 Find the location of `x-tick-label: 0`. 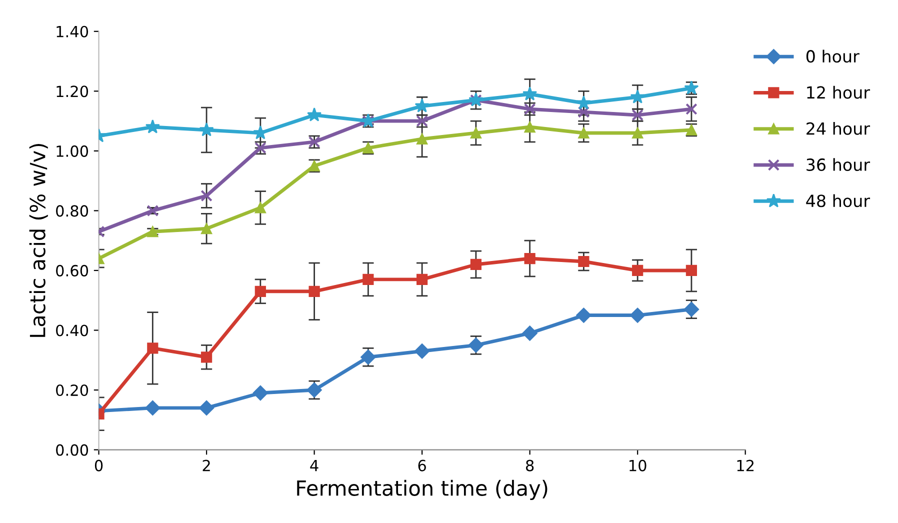

x-tick-label: 0 is located at coordinates (98, 466).